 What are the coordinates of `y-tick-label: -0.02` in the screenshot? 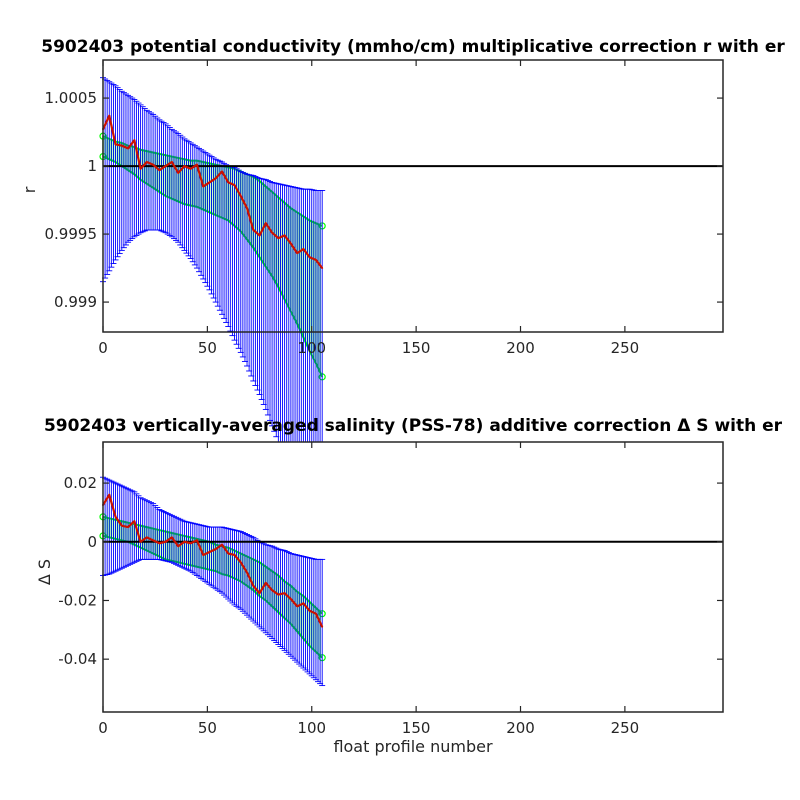 It's located at (77, 600).